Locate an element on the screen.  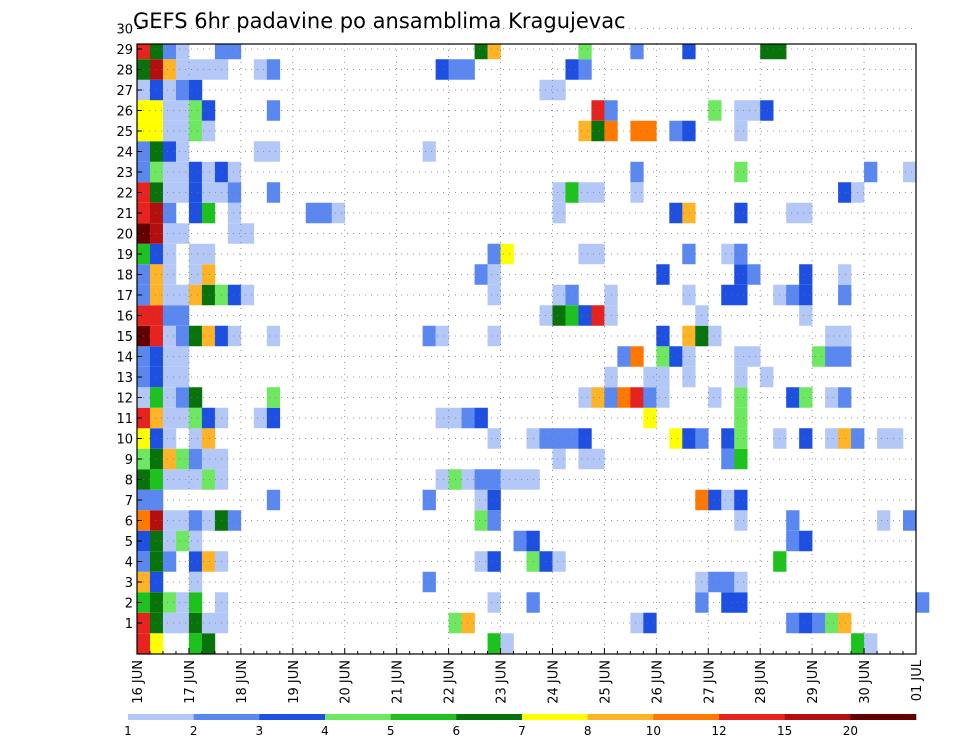
x-tick-label: 30 JUN is located at coordinates (865, 682).